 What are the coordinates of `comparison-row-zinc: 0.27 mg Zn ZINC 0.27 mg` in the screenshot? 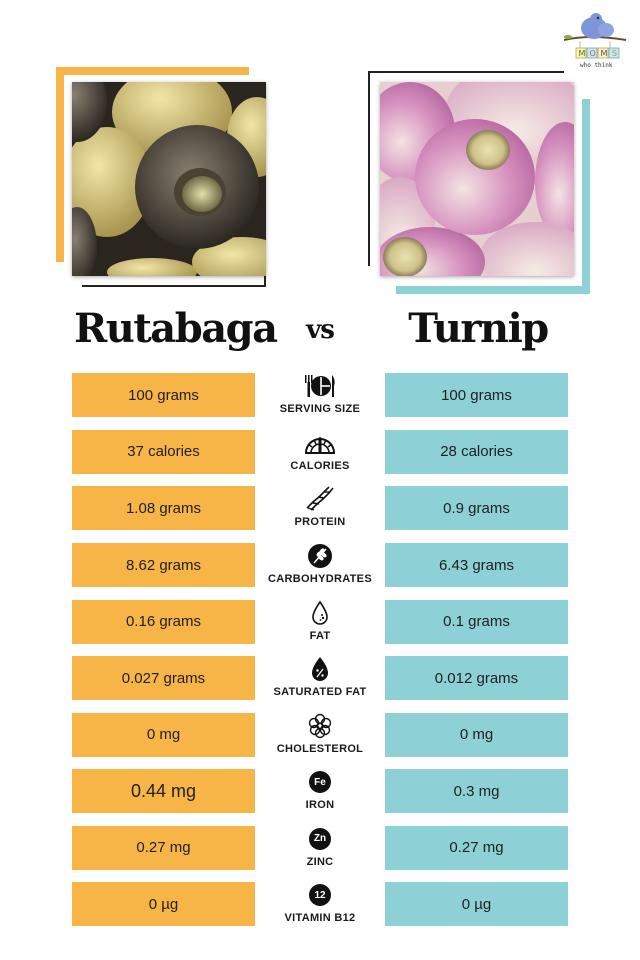 It's located at (320, 853).